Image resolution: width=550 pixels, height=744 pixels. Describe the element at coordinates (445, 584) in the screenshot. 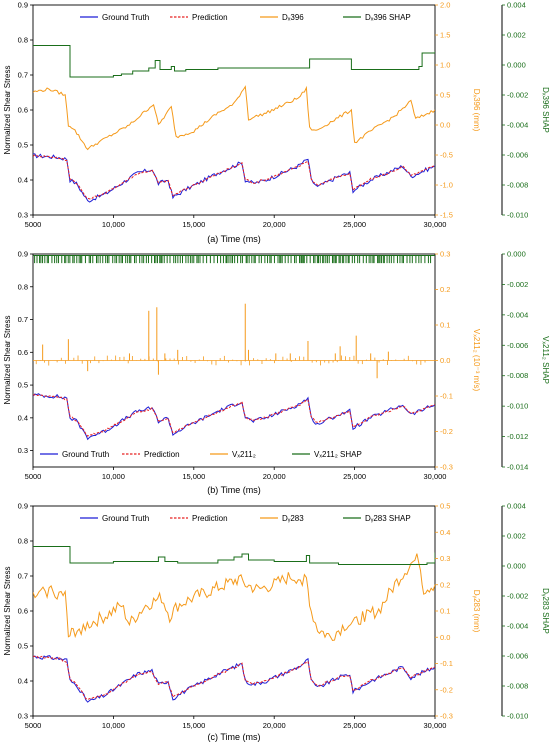

I see `panel-c-y2tick-label: 0.2` at that location.